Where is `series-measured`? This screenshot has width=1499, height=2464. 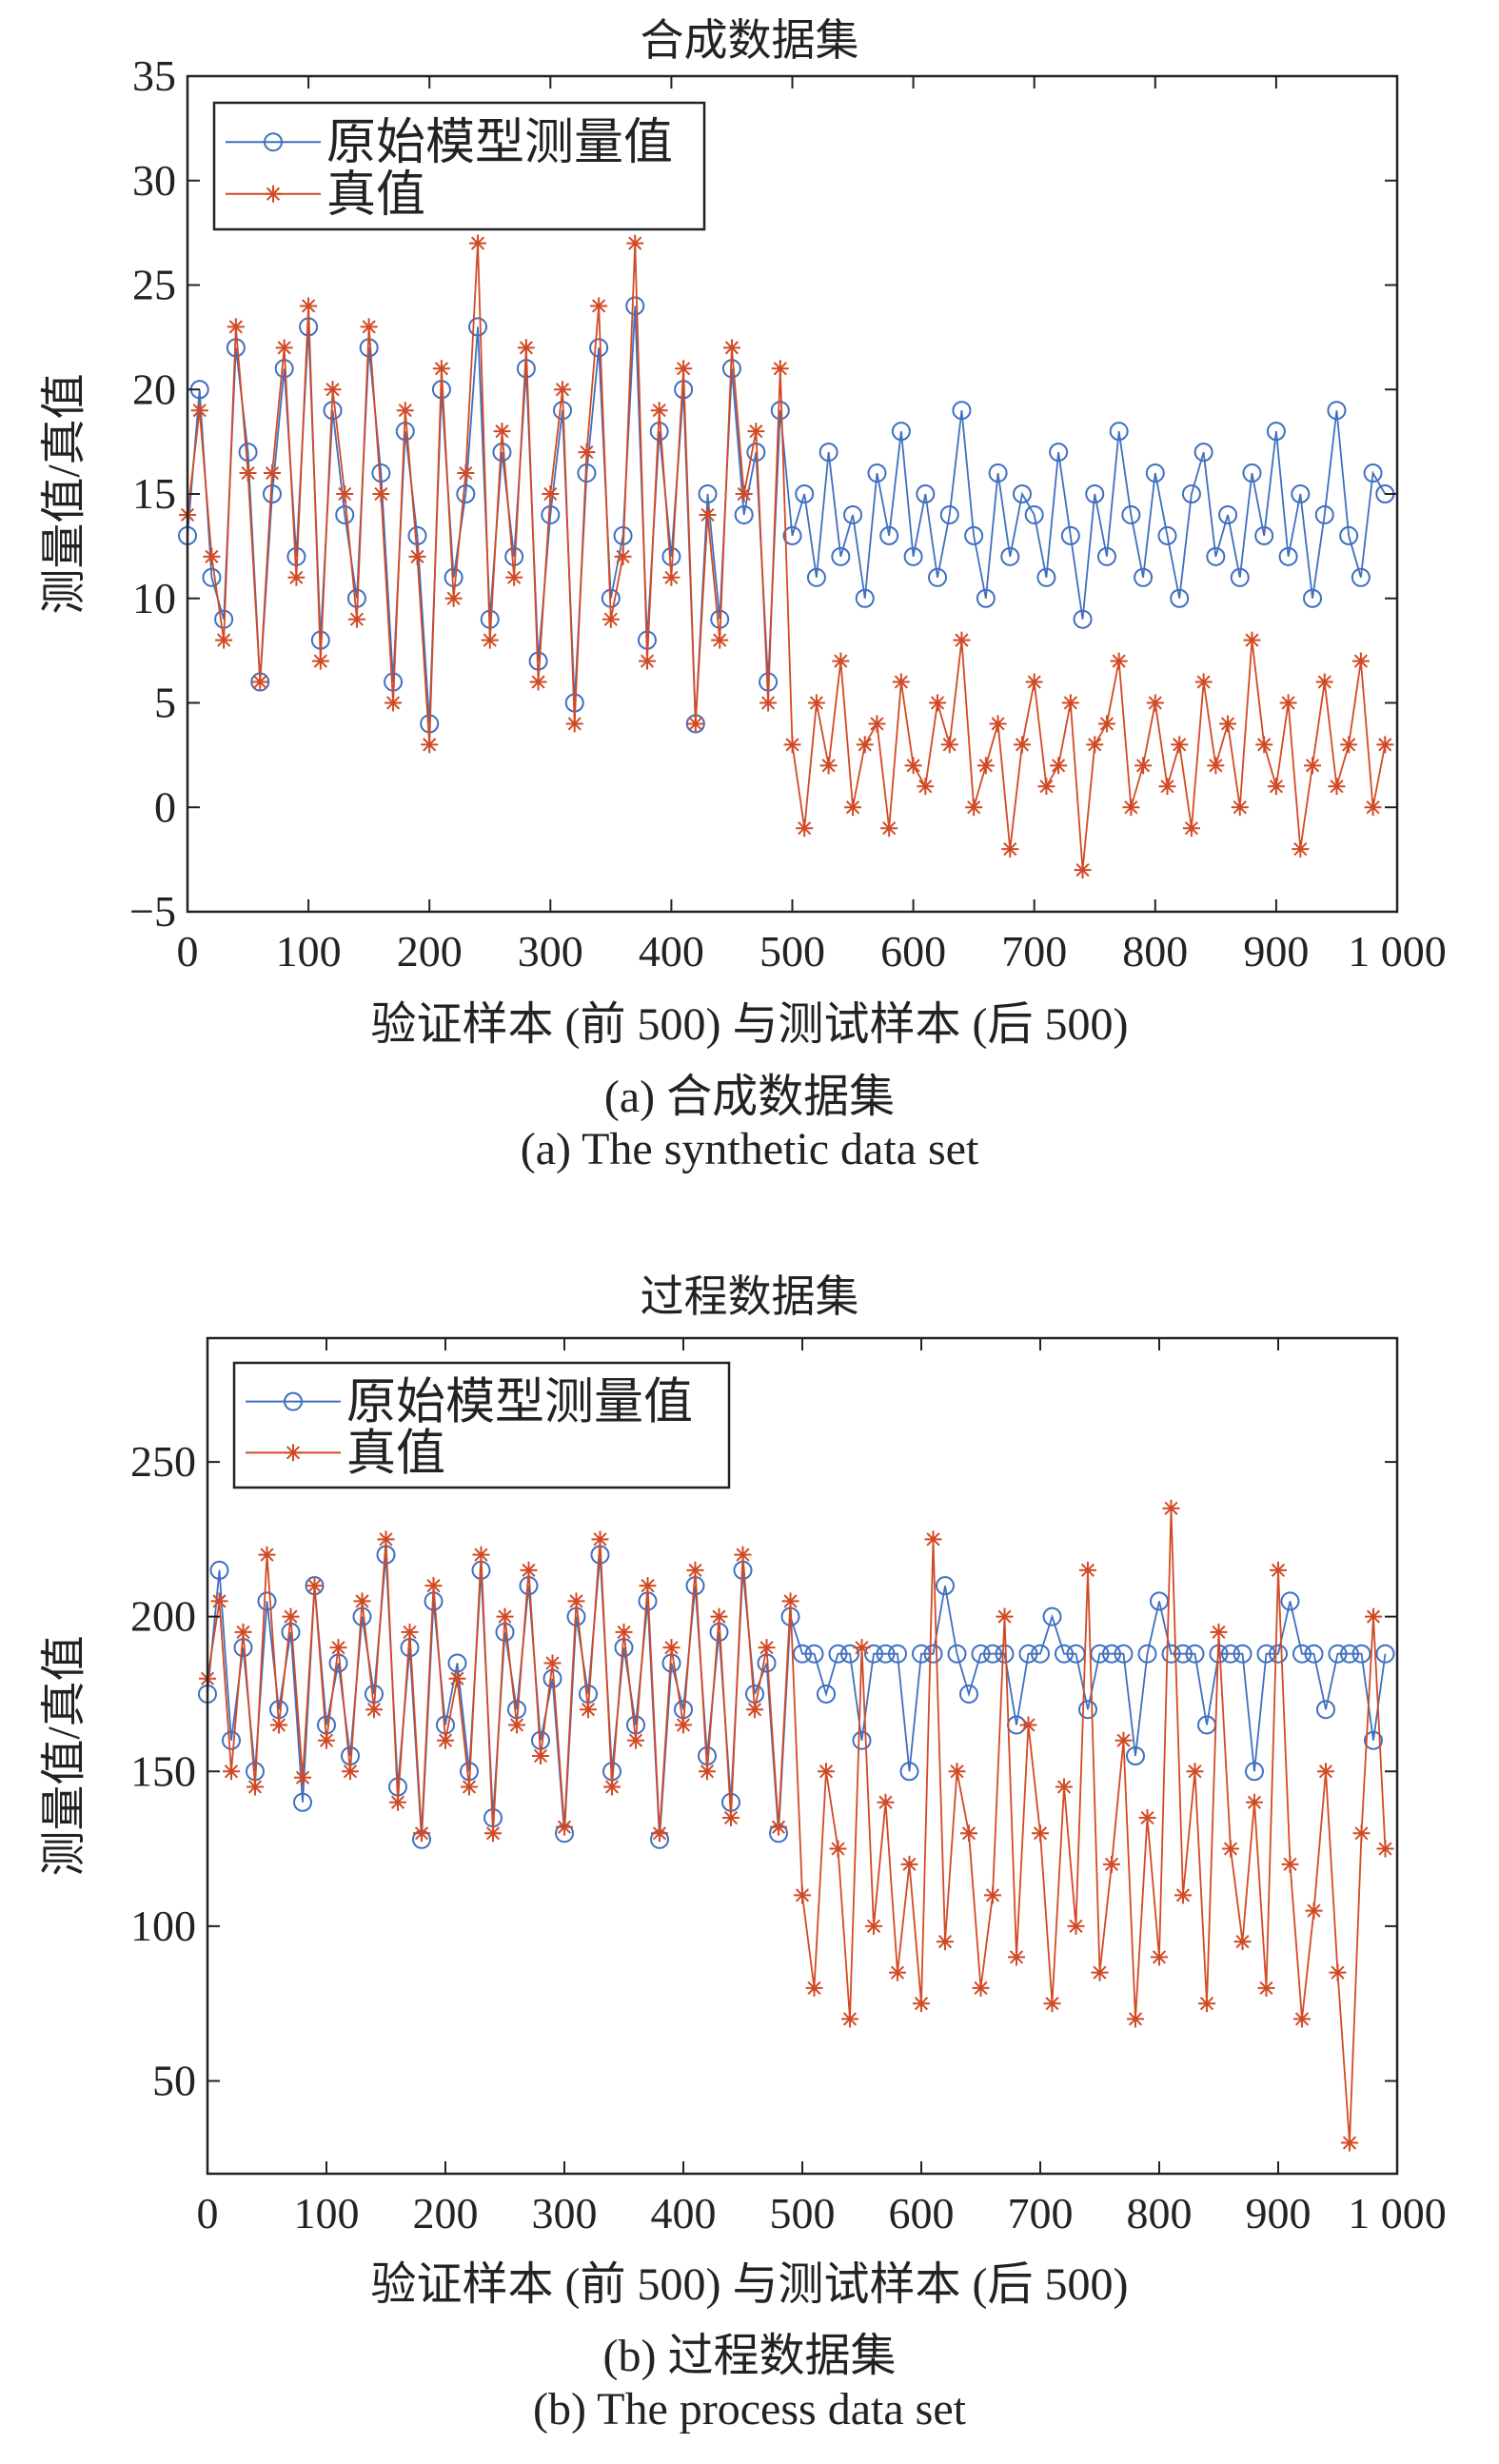
series-measured is located at coordinates (796, 1697).